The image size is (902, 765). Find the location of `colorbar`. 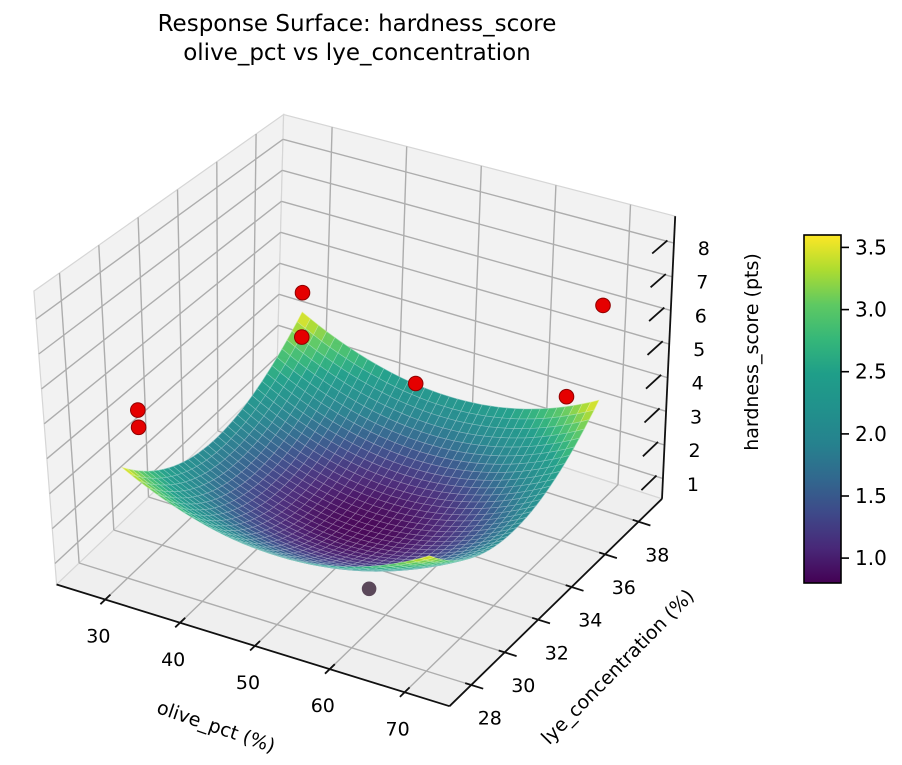

colorbar is located at coordinates (826, 409).